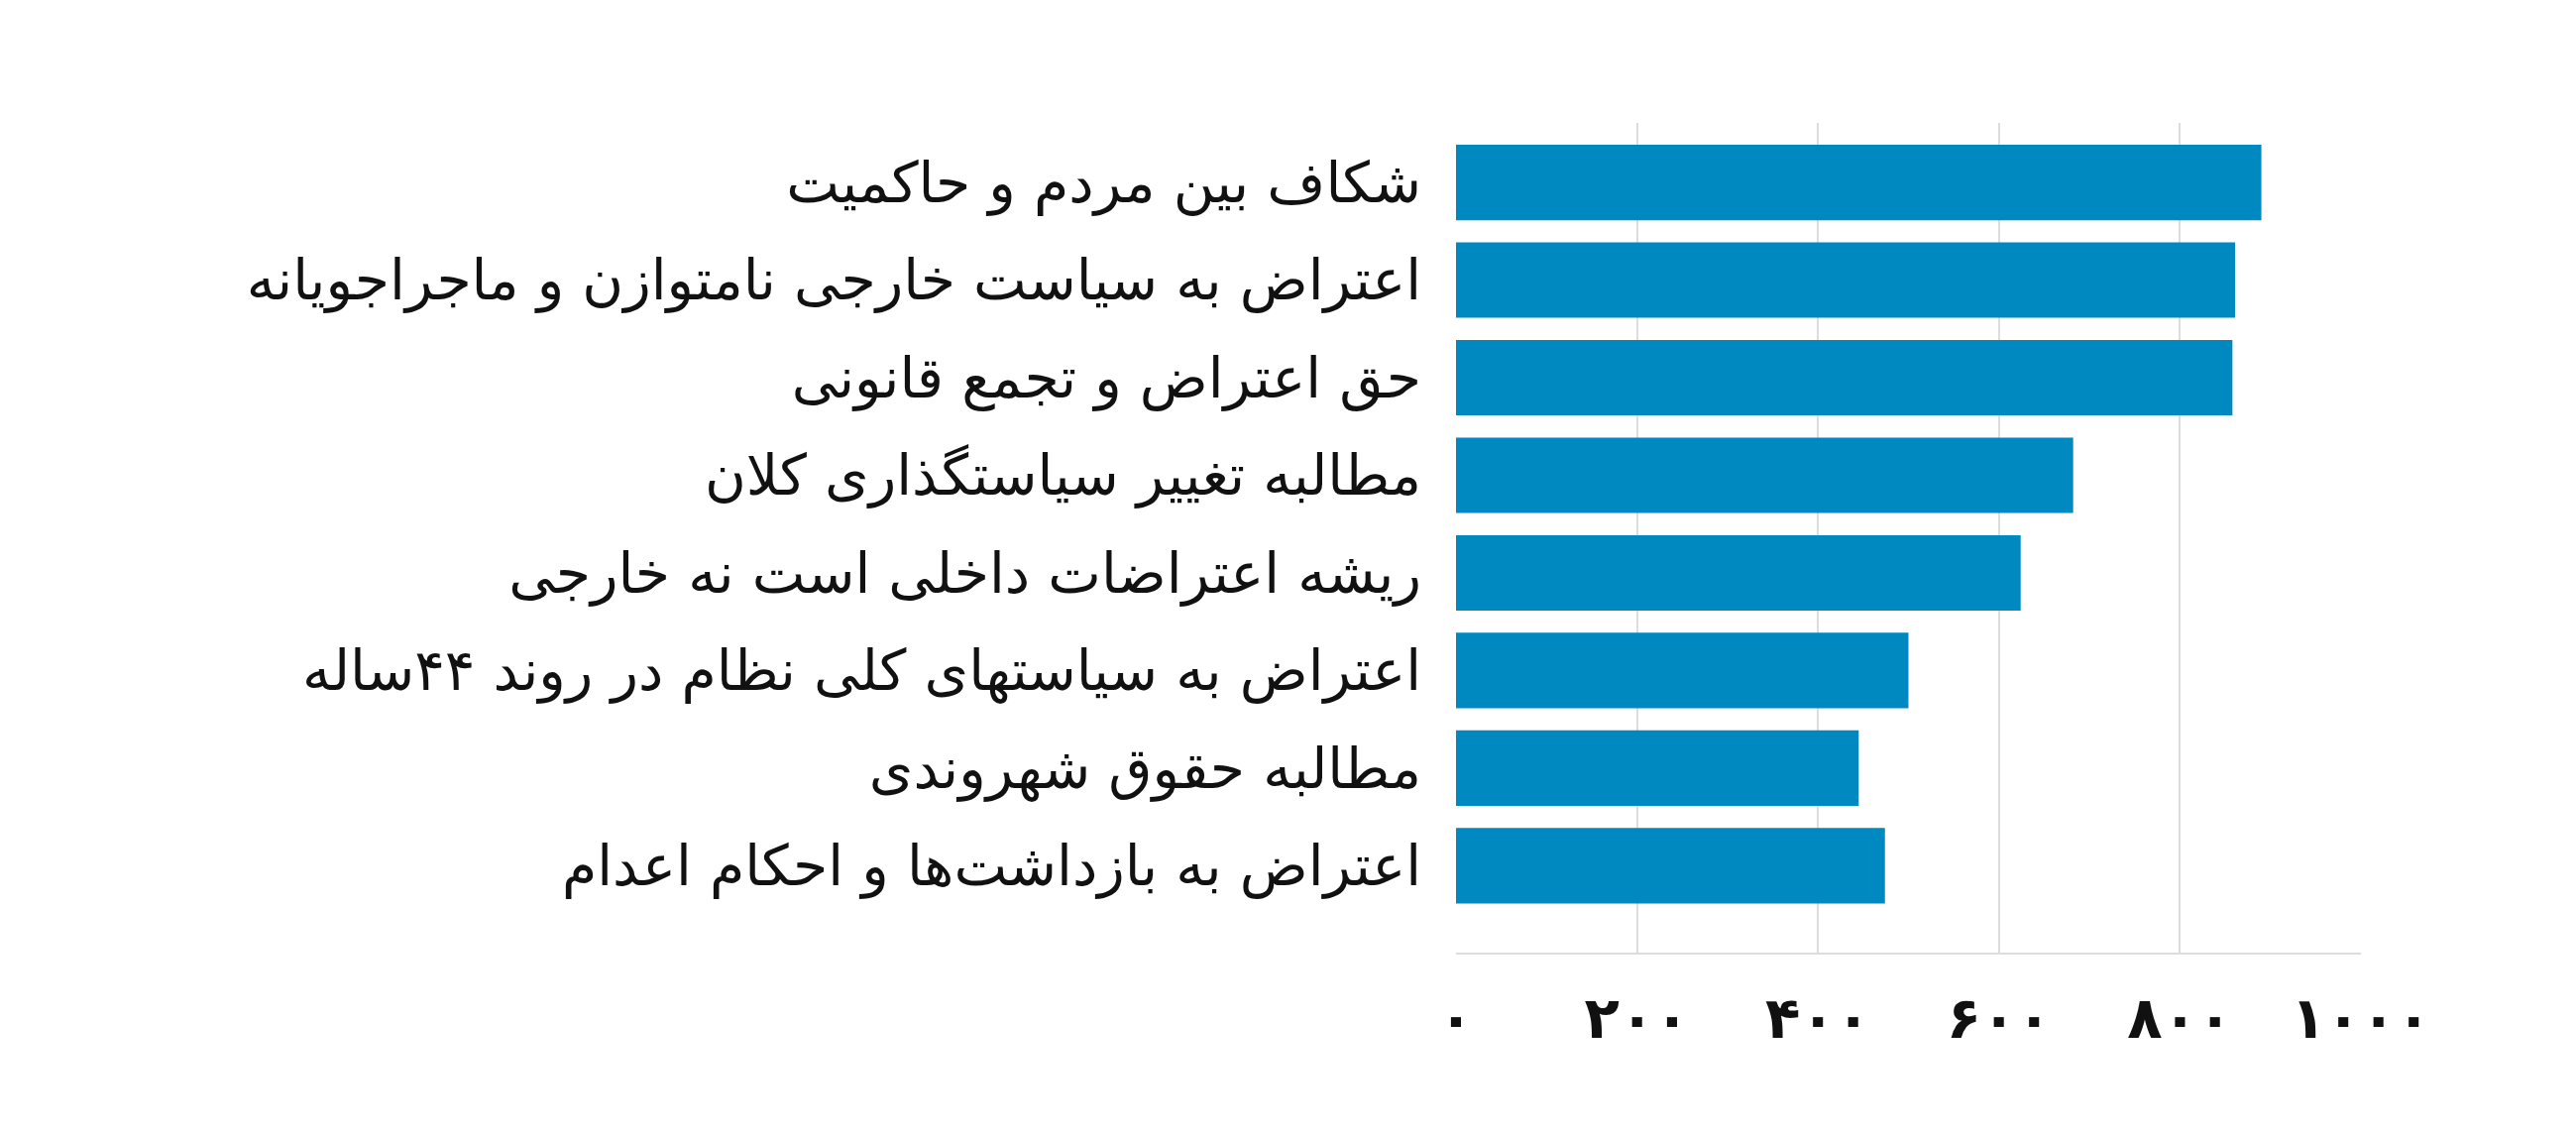 The height and width of the screenshot is (1133, 2576). Describe the element at coordinates (2180, 1017) in the screenshot. I see `x-tick-label: ۸۰۰` at that location.